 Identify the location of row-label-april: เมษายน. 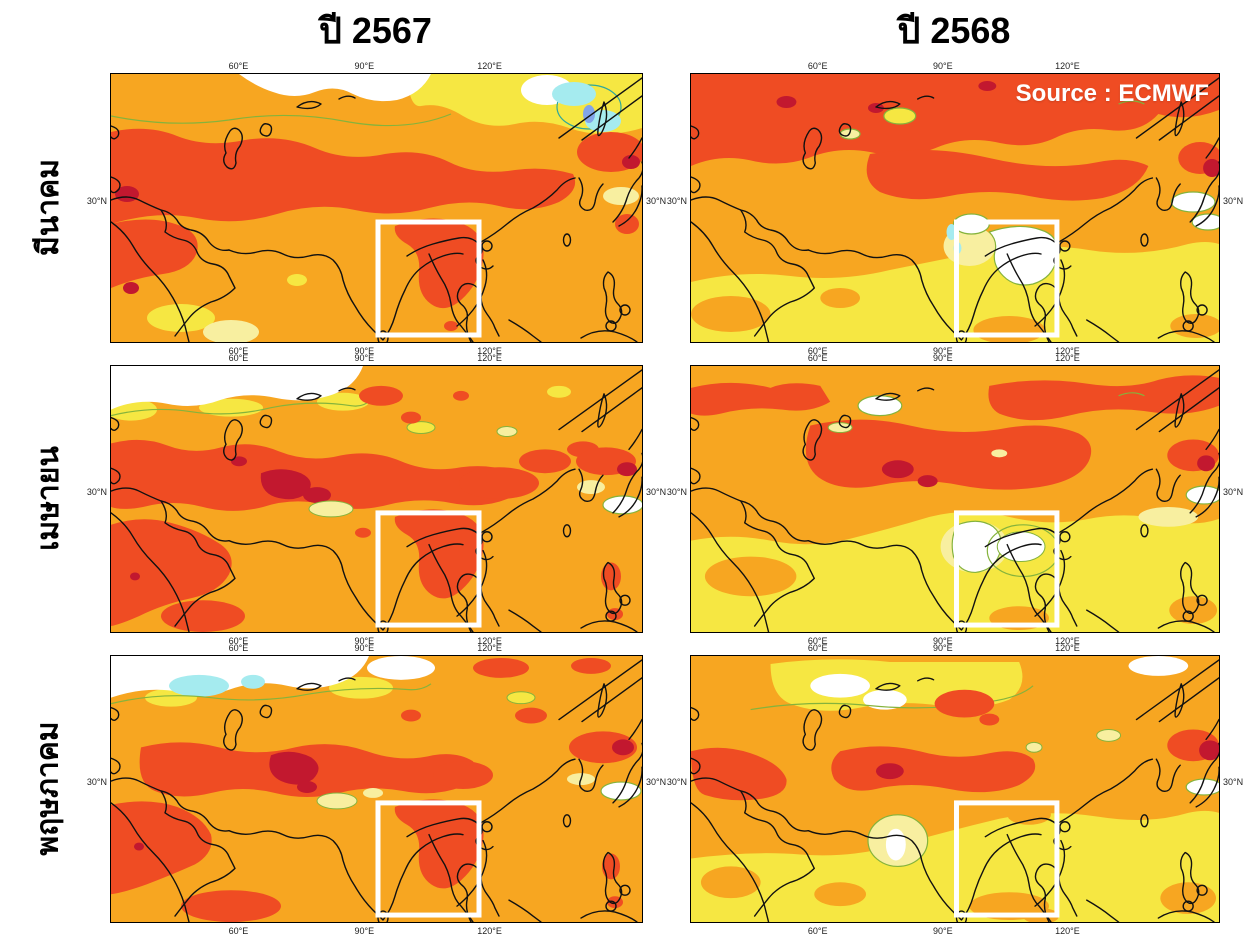
(48, 498).